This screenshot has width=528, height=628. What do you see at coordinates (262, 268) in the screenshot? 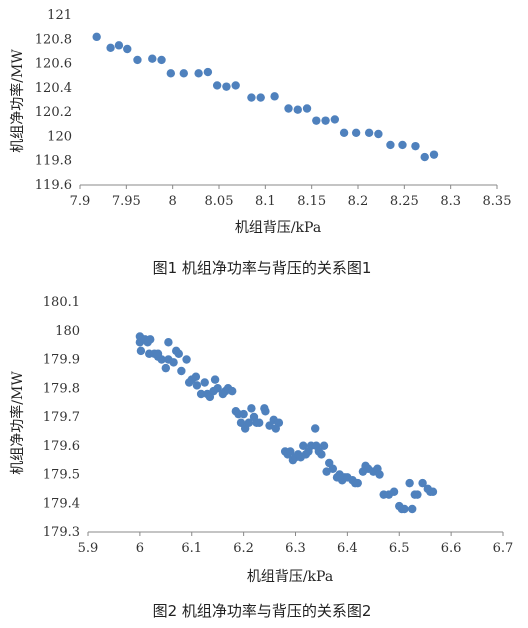
I see `chart-1-caption: 图1 机组净功率与背压的关系图1` at bounding box center [262, 268].